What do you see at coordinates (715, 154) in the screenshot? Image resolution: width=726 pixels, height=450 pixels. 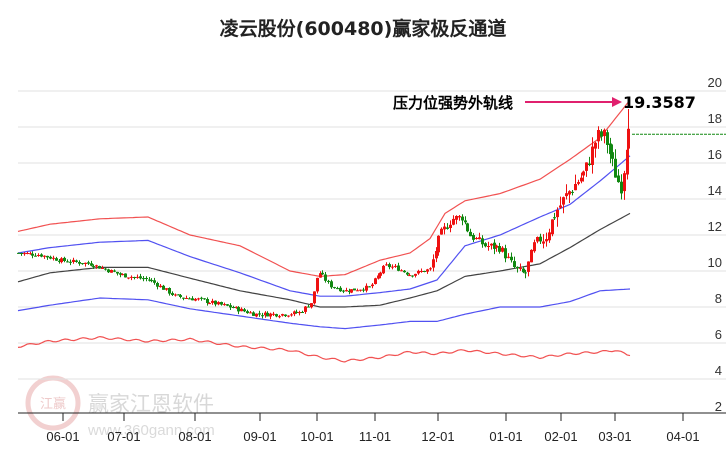 I see `y-tick-label: 16` at bounding box center [715, 154].